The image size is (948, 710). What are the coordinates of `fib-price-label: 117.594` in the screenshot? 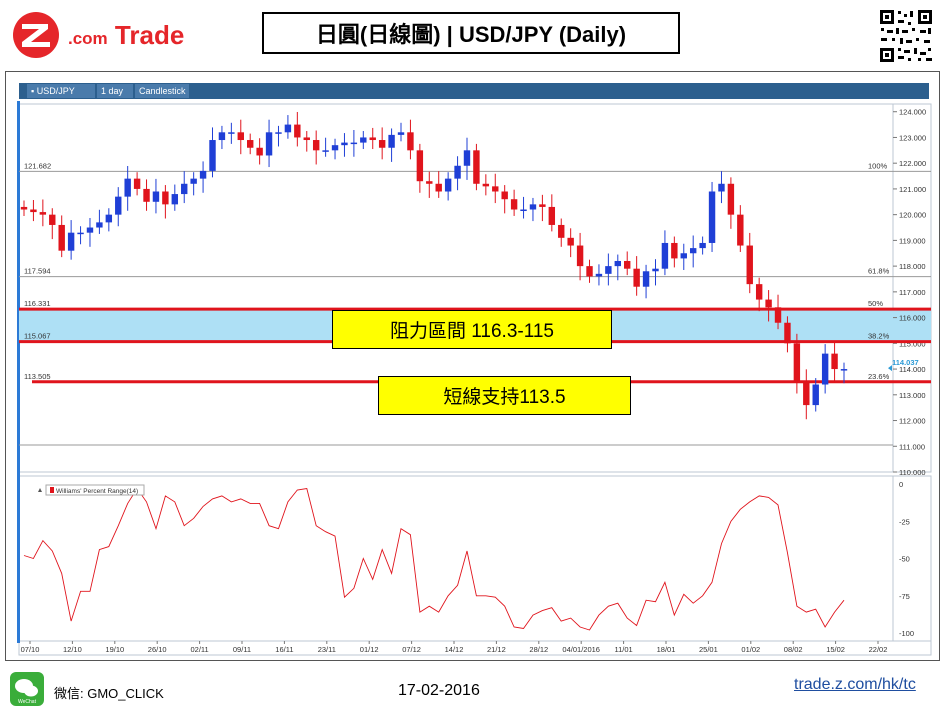 It's located at (37, 271).